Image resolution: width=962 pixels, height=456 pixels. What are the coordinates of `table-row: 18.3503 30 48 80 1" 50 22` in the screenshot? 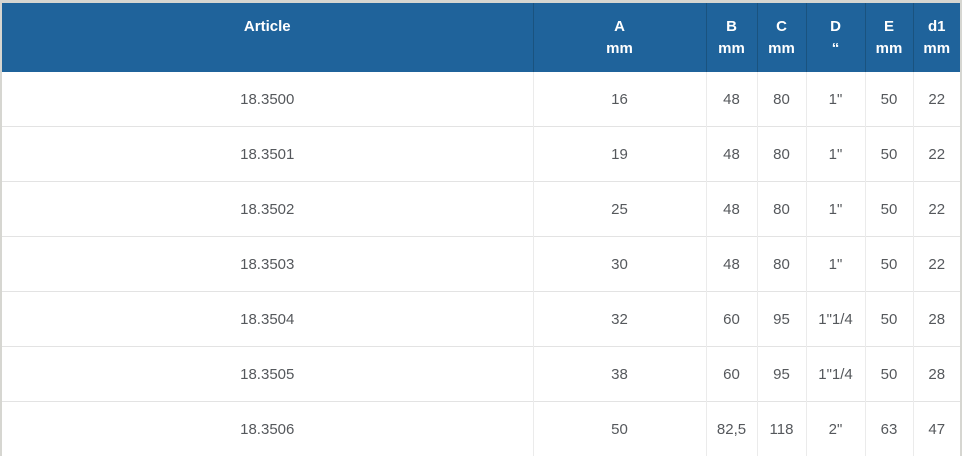 It's located at (481, 264).